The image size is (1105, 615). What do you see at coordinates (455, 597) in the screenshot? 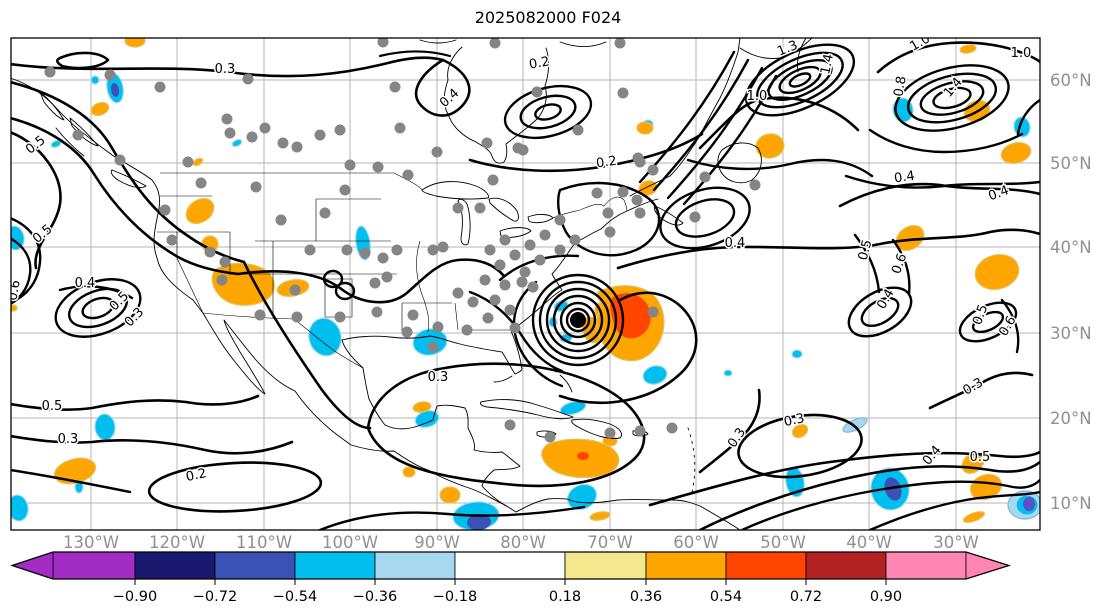
I see `colorbar-tick-label: −0.18` at bounding box center [455, 597].